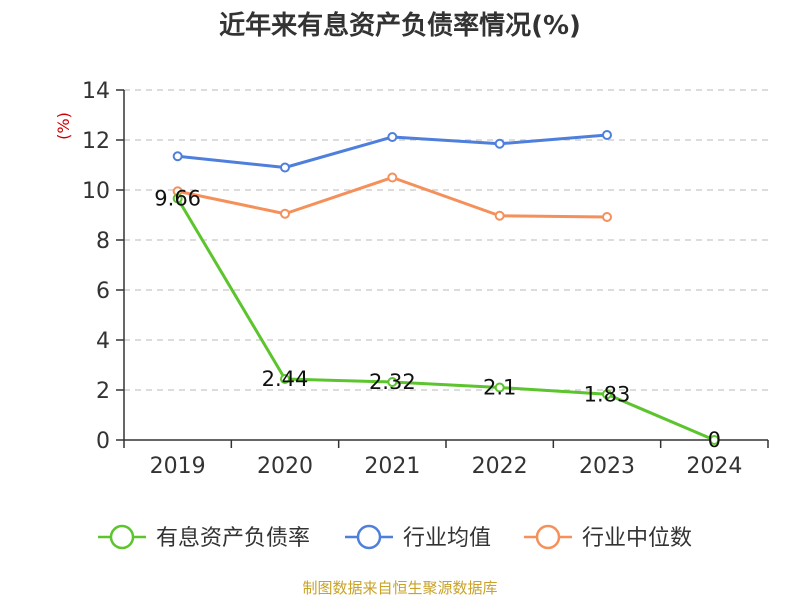  I want to click on series-line, so click(392, 197).